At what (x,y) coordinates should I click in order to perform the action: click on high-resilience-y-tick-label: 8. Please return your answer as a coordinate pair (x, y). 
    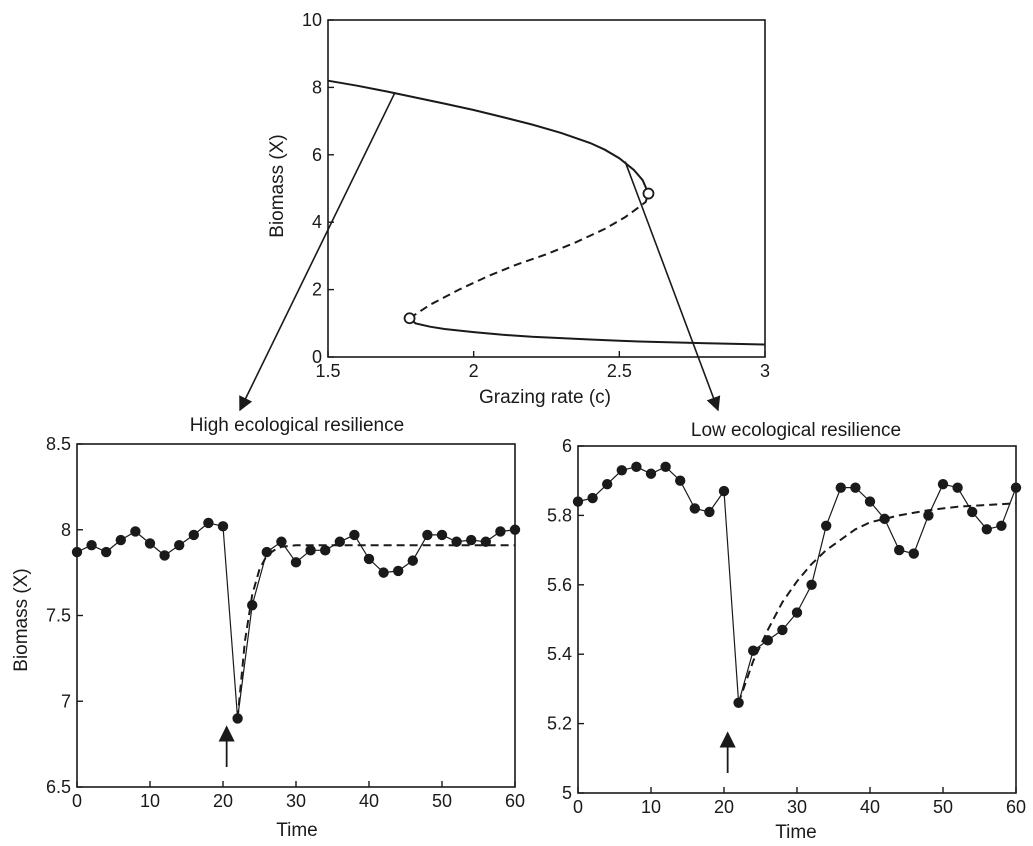
    Looking at the image, I should click on (66, 530).